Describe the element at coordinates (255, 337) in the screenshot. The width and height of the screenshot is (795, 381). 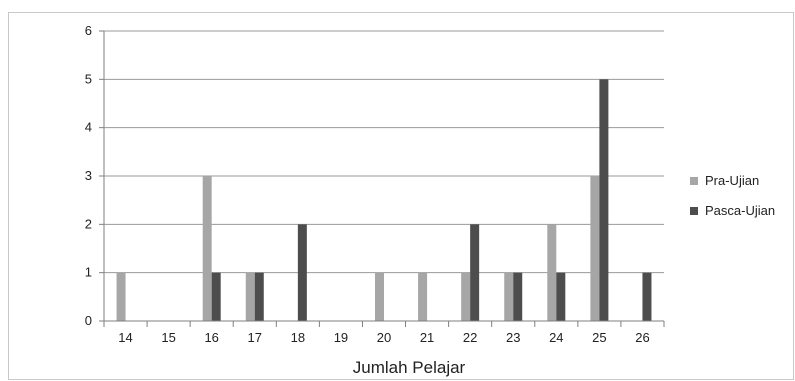
I see `x-tick-label: 17` at that location.